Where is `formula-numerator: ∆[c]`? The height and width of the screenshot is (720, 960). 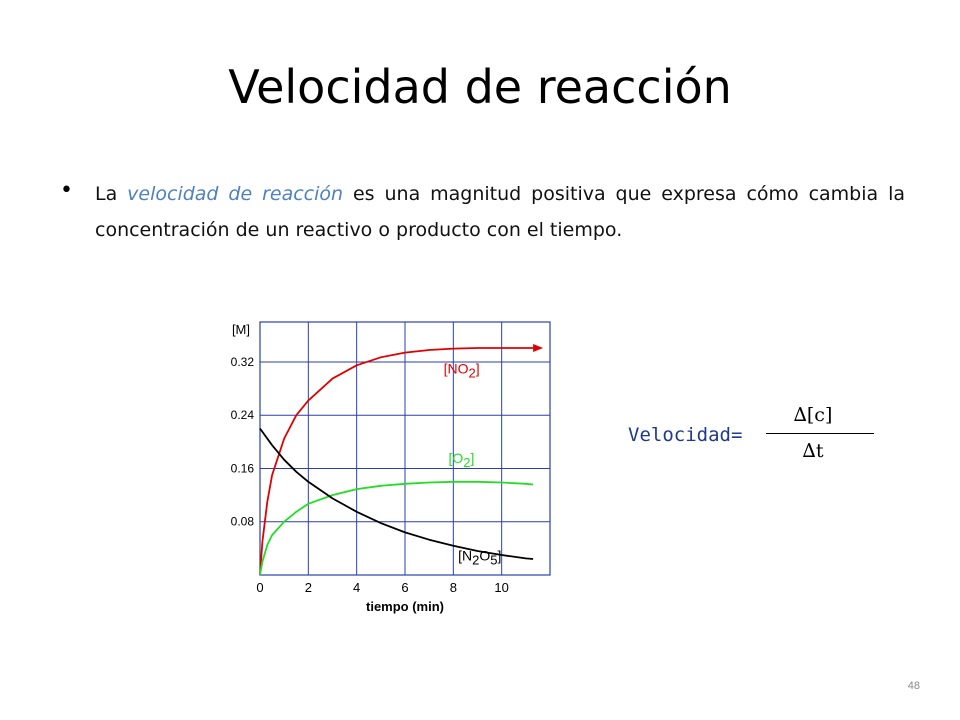
formula-numerator: ∆[c] is located at coordinates (813, 415).